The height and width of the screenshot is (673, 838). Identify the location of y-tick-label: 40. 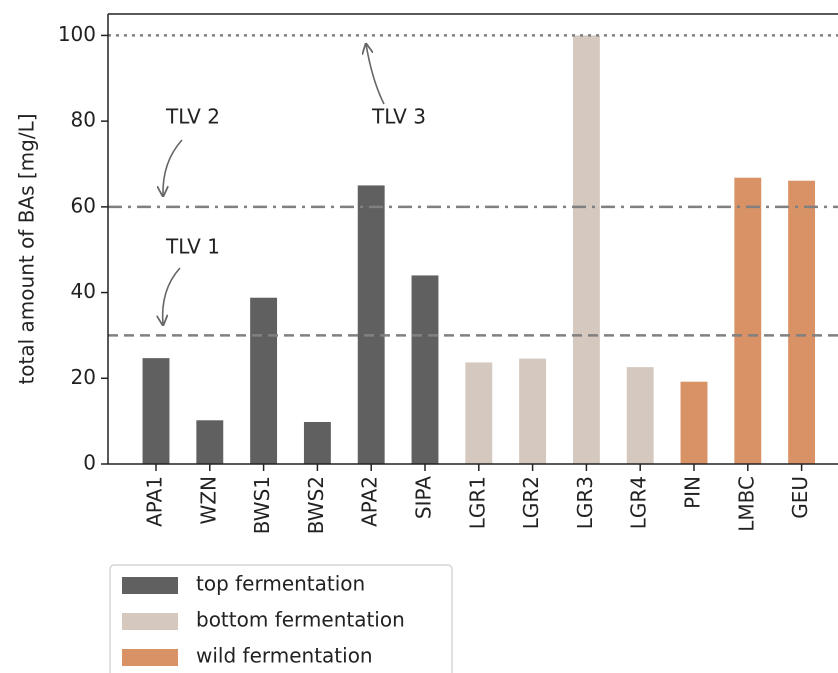
(83, 291).